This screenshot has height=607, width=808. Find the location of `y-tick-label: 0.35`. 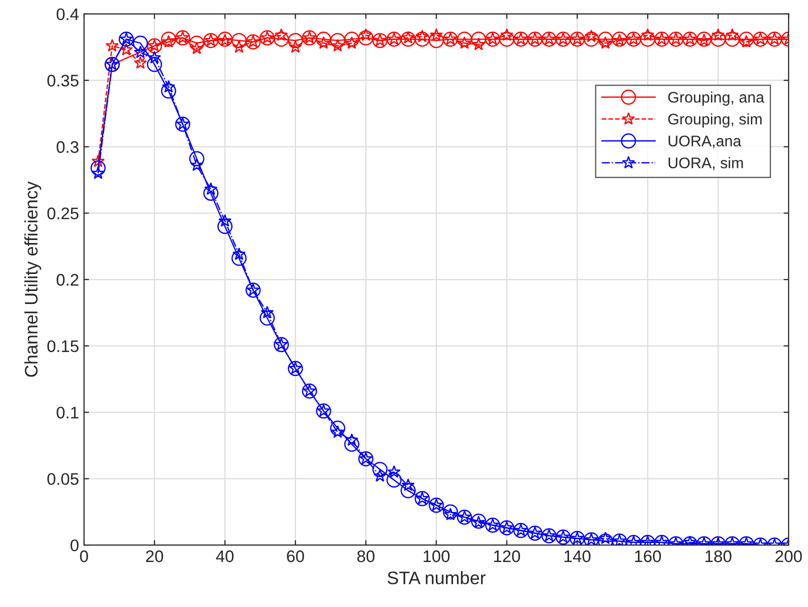

y-tick-label: 0.35 is located at coordinates (62, 80).